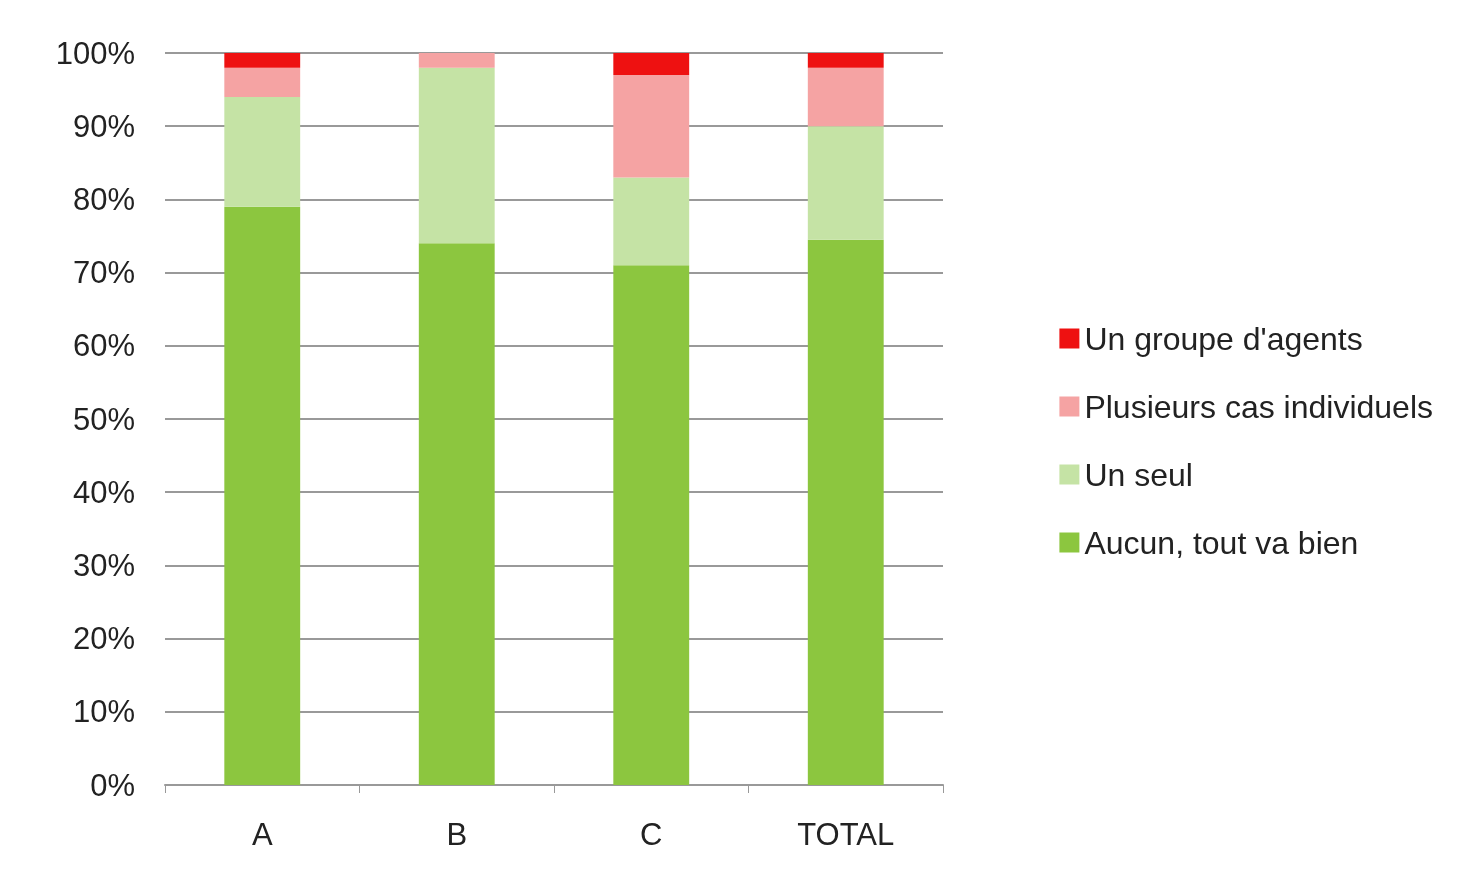 This screenshot has height=881, width=1458. Describe the element at coordinates (103, 419) in the screenshot. I see `y-tick-label: 50%` at that location.